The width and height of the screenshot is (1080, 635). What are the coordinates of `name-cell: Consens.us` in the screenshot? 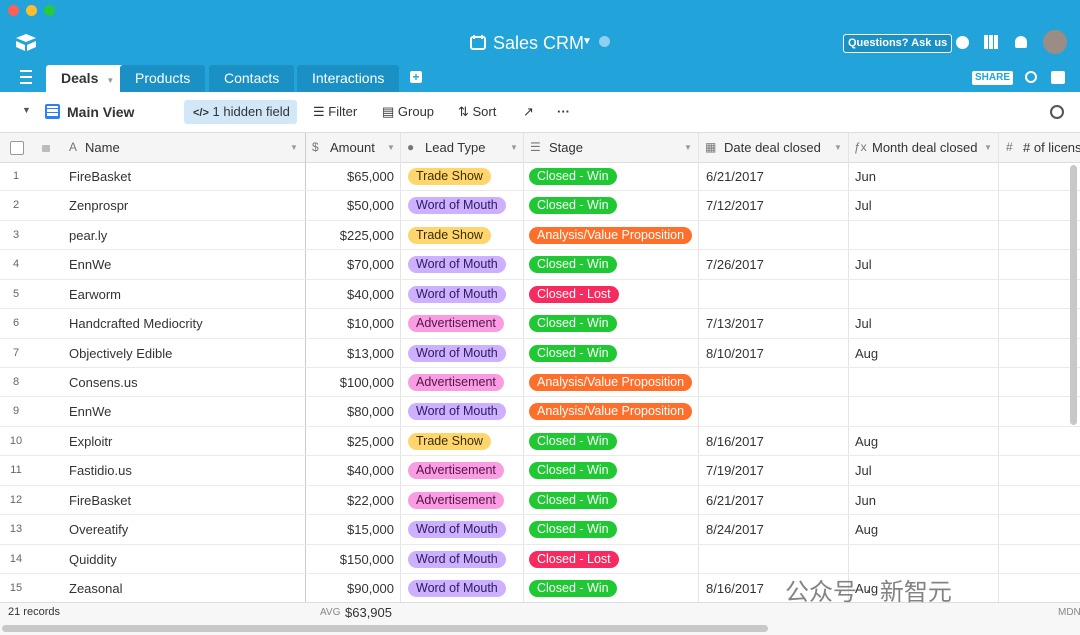 It's located at (103, 382).